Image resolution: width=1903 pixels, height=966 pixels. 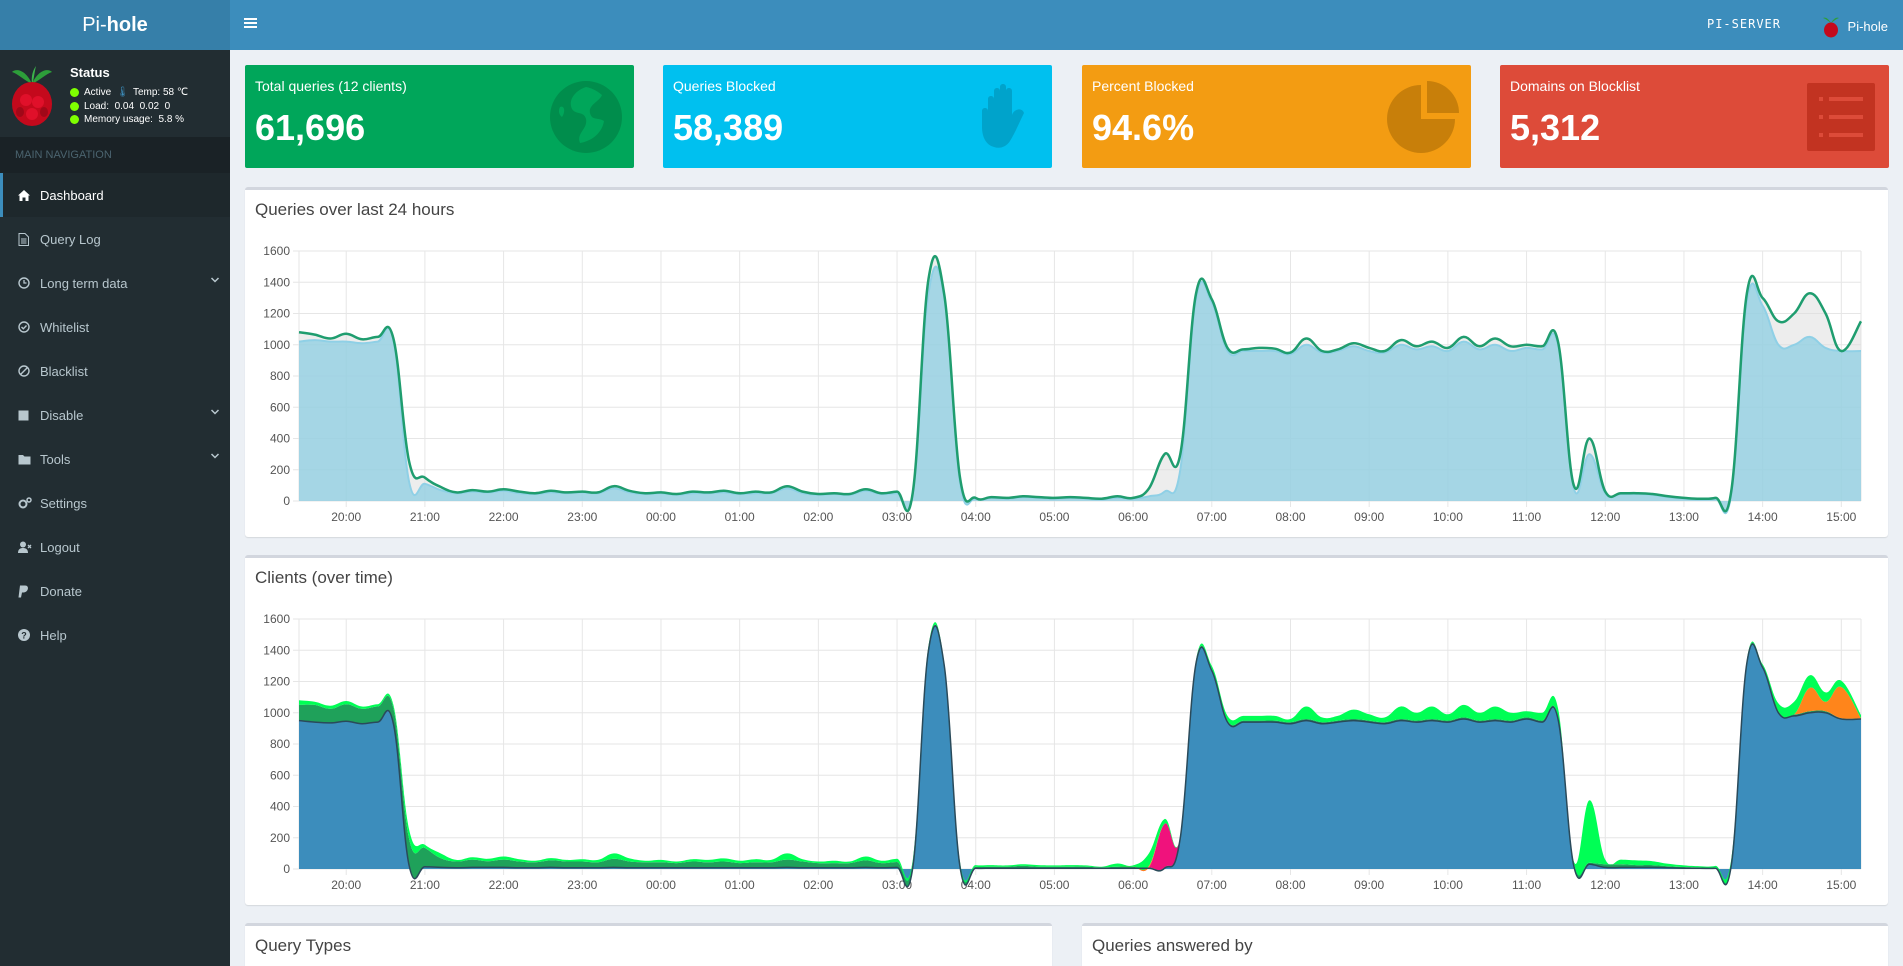 I want to click on nav-item-query-log: Query Log, so click(x=115, y=239).